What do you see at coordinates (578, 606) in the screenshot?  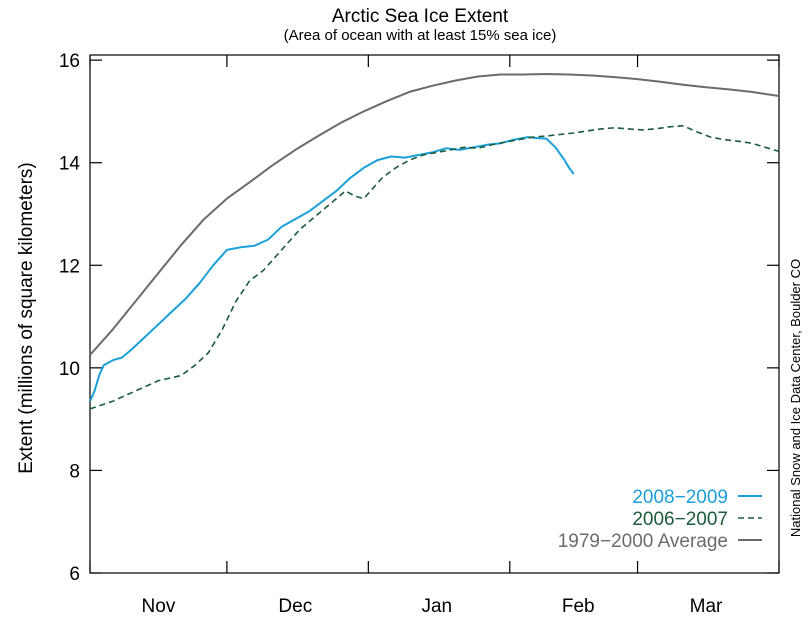 I see `x-tick-label: Feb` at bounding box center [578, 606].